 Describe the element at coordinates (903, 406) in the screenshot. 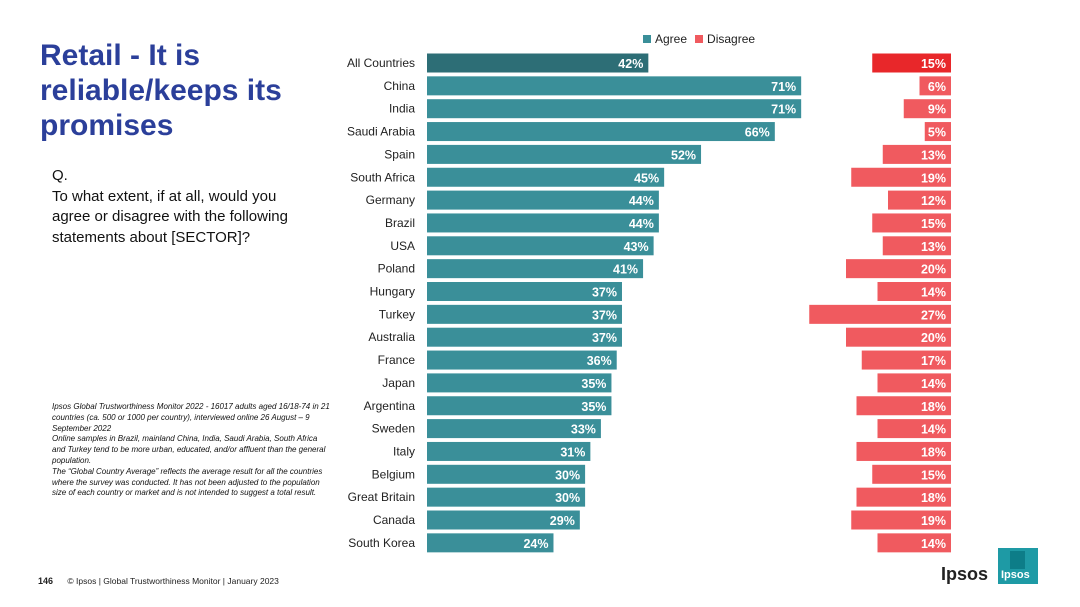

I see `disagree-bar-argentina` at that location.